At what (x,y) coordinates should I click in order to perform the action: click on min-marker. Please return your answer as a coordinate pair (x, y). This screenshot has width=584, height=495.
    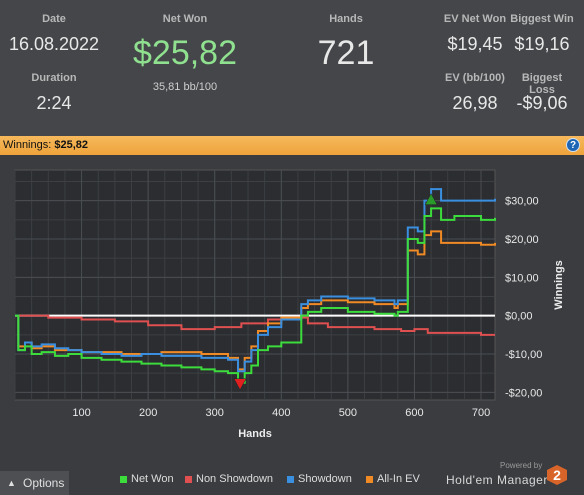
    Looking at the image, I should click on (240, 384).